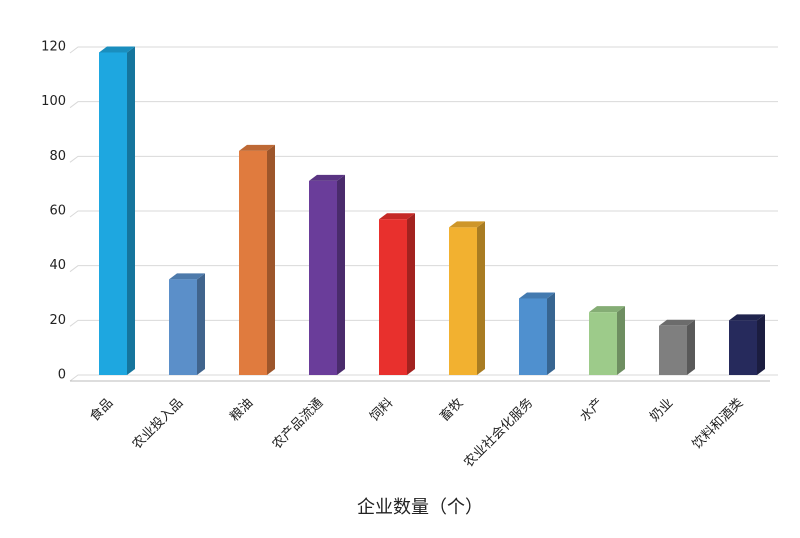  What do you see at coordinates (452, 410) in the screenshot?
I see `x-tick-label: 畜牧` at bounding box center [452, 410].